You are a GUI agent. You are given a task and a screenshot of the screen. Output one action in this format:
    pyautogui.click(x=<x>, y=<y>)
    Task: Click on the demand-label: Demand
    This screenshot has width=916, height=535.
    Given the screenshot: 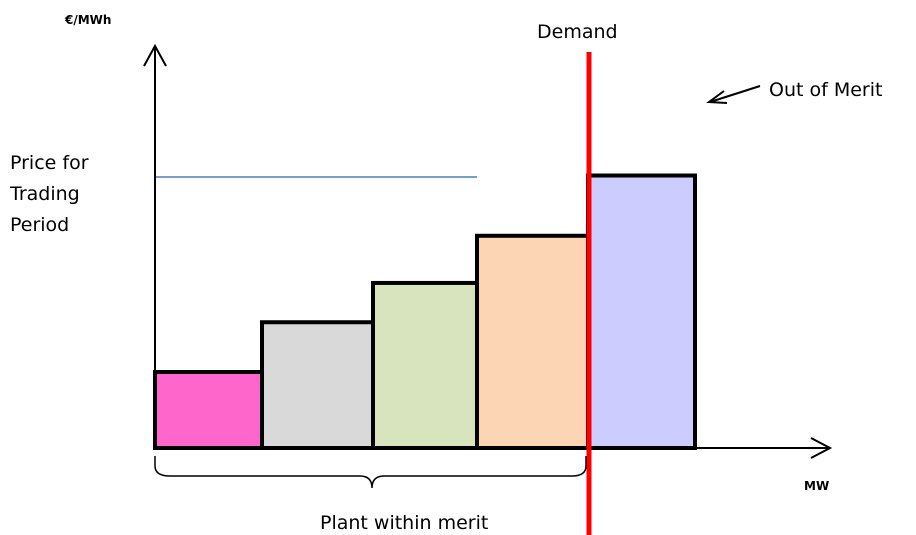 What is the action you would take?
    pyautogui.click(x=577, y=32)
    